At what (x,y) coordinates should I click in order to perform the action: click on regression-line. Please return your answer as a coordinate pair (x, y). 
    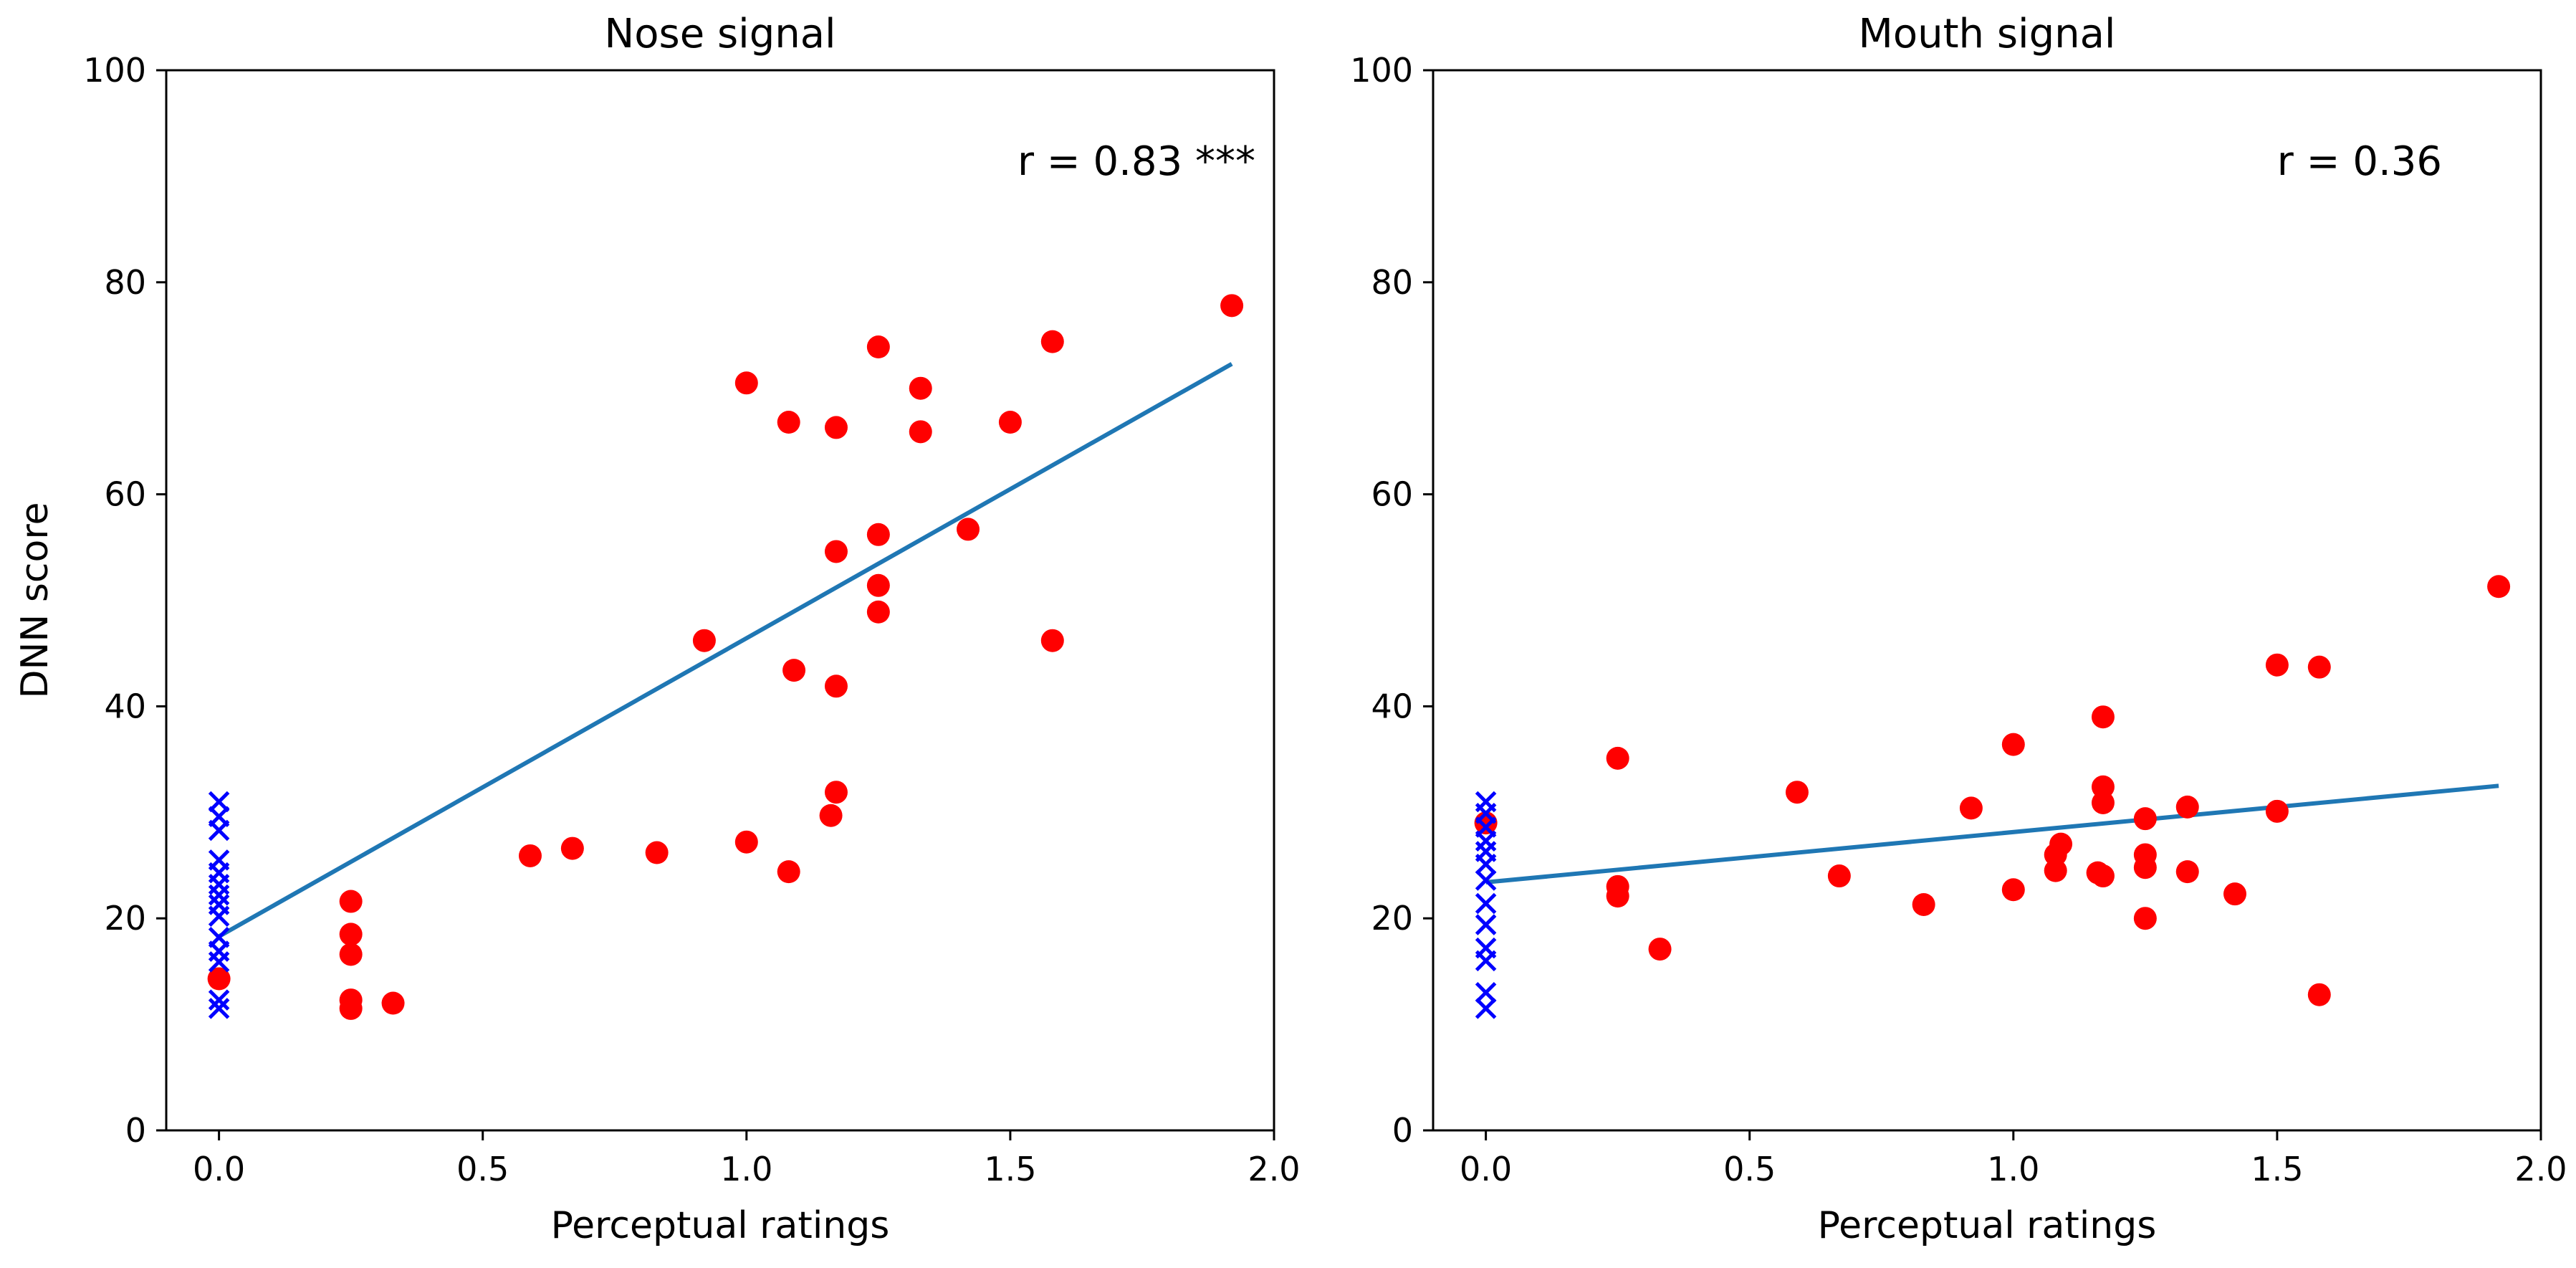
    Looking at the image, I should click on (1992, 834).